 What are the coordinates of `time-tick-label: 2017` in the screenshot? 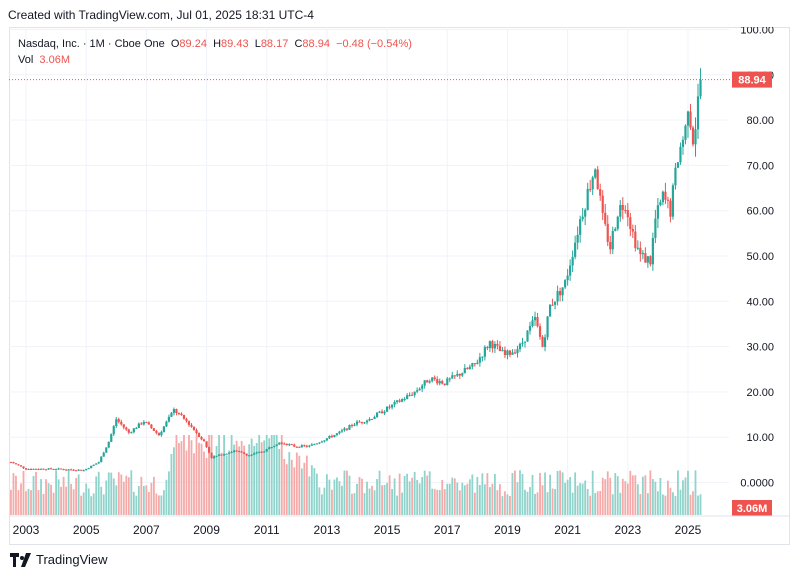 It's located at (447, 530).